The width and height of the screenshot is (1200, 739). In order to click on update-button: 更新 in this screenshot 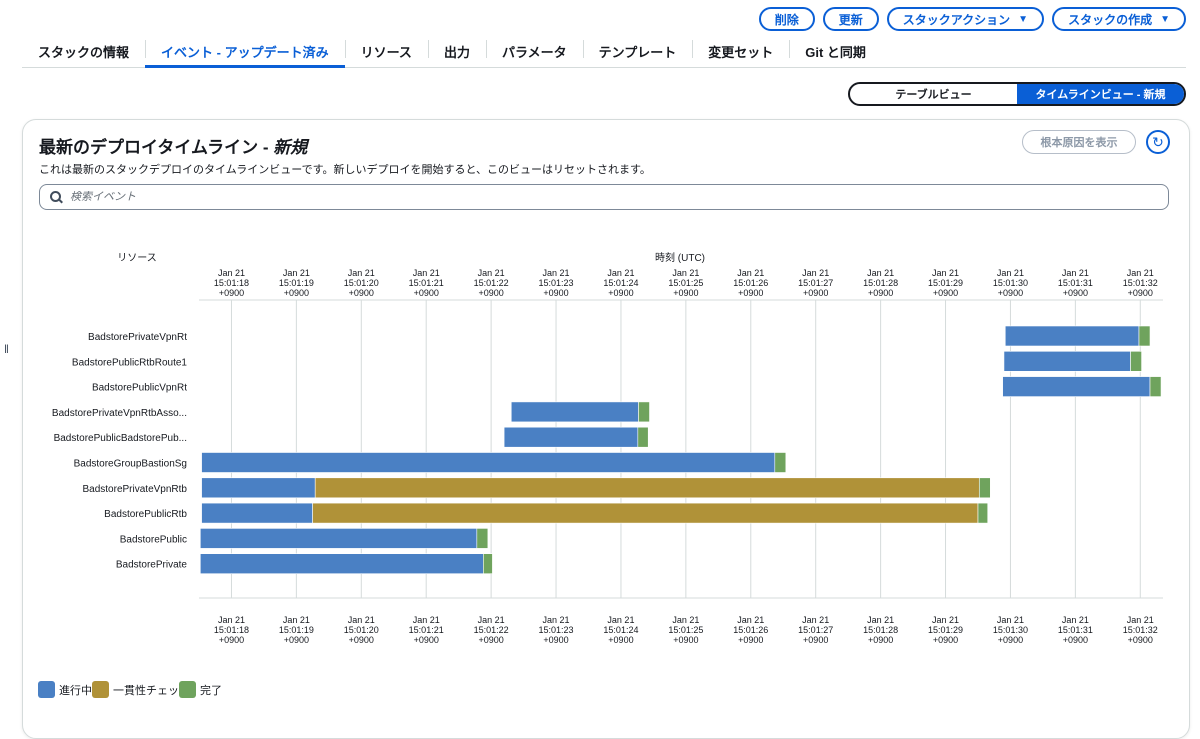, I will do `click(850, 19)`.